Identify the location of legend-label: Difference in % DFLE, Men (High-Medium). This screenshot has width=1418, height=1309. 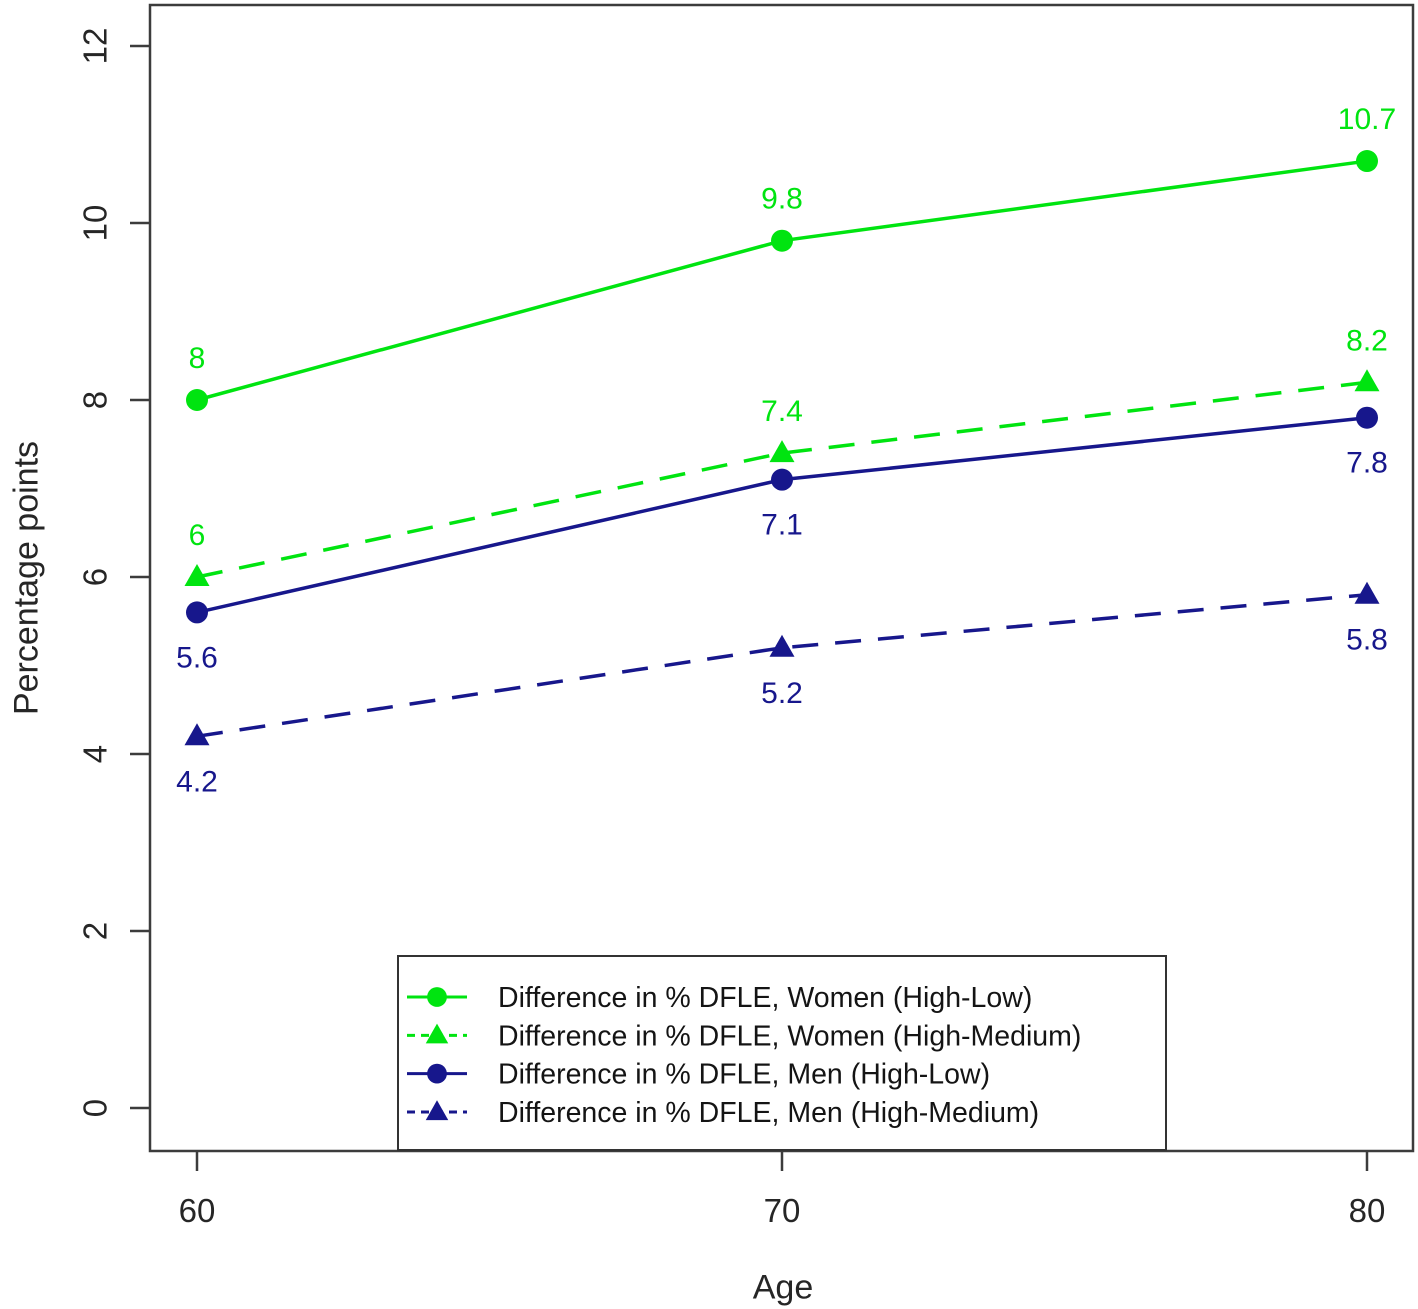
(768, 1113).